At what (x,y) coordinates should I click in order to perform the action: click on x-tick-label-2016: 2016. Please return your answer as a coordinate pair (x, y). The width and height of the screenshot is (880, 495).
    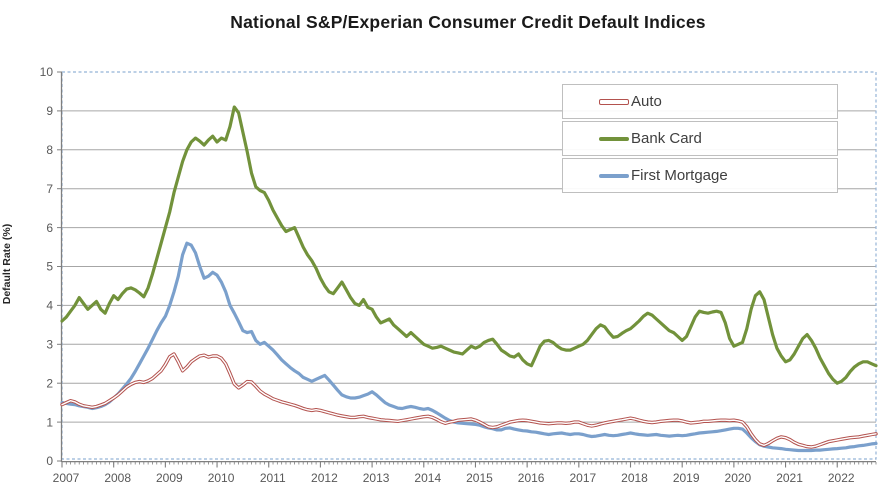
    Looking at the image, I should click on (531, 478).